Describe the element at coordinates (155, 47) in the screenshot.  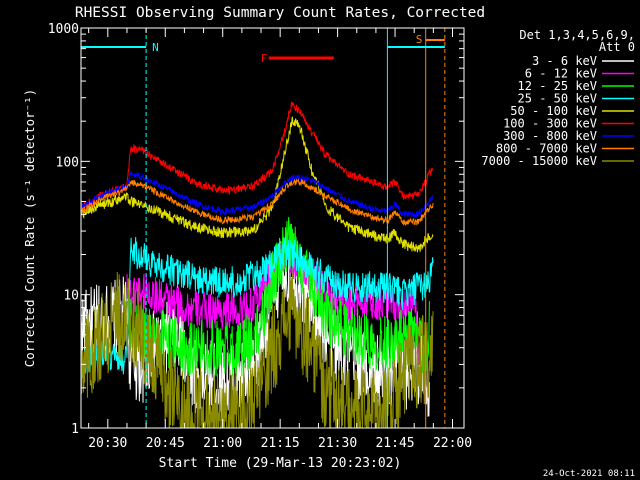
I see `annotation-label: N` at that location.